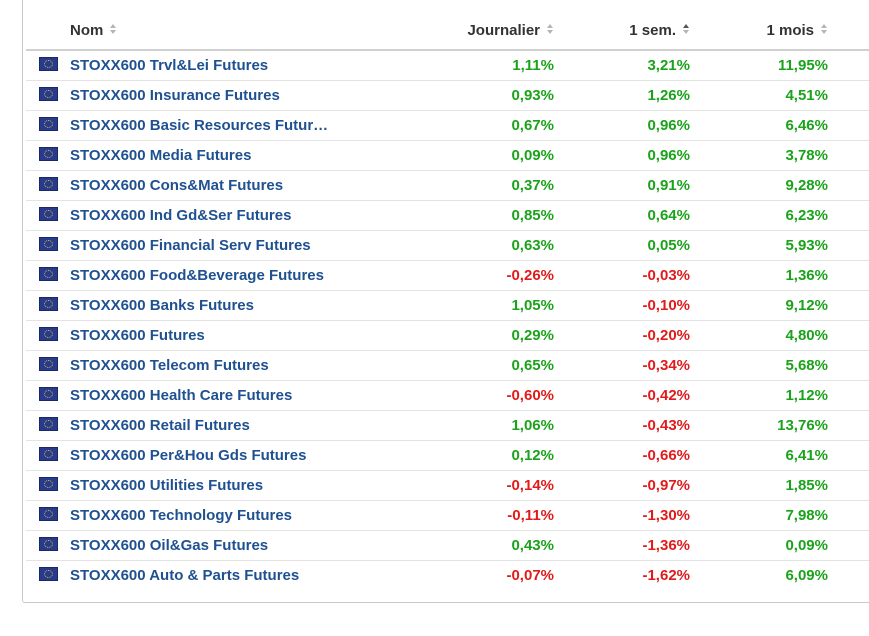 This screenshot has height=636, width=869. I want to click on instrument-link: STOXX600 Telecom Futures, so click(169, 365).